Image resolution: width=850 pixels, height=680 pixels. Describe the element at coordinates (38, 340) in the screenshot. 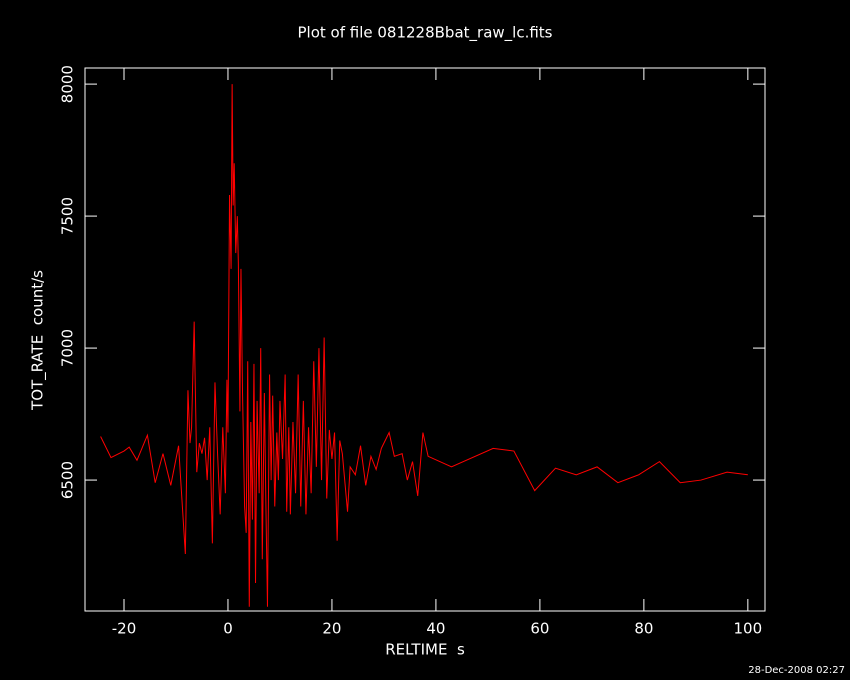

I see `y-axis-label: TOT_RATE count/s` at that location.